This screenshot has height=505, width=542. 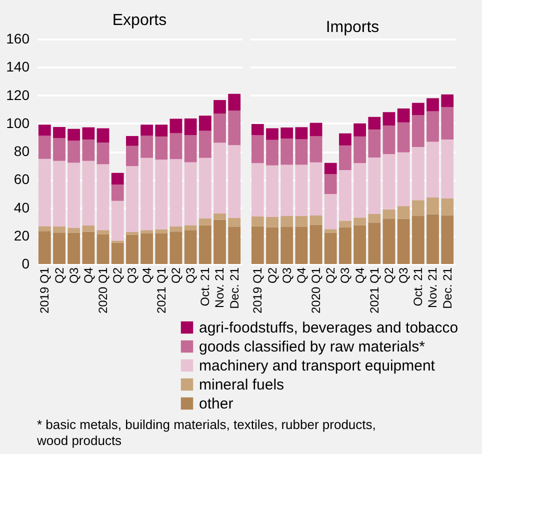 What do you see at coordinates (18, 38) in the screenshot?
I see `y-tick-label: 160` at bounding box center [18, 38].